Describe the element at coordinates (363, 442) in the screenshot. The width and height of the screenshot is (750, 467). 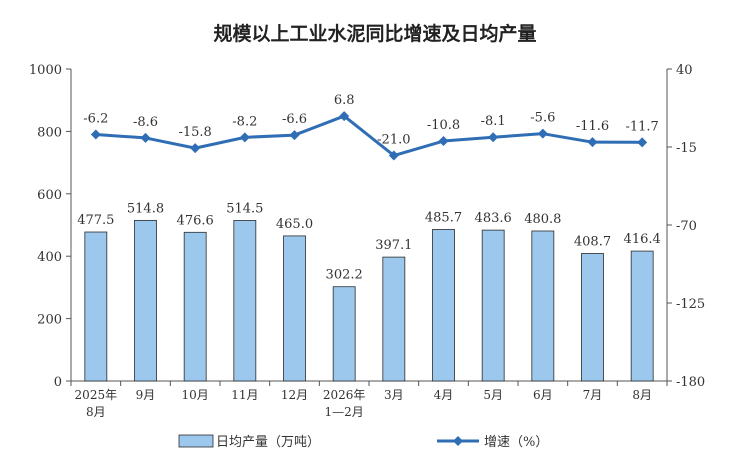
I see `legend: 日均产量（万吨） 增速（%）` at that location.